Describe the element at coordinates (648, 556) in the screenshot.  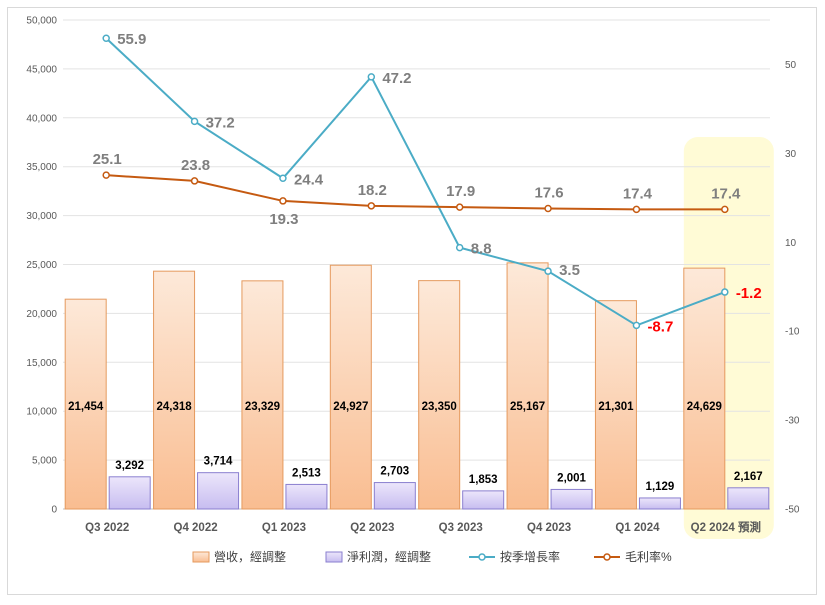
I see `legend-label: 毛利率%` at that location.